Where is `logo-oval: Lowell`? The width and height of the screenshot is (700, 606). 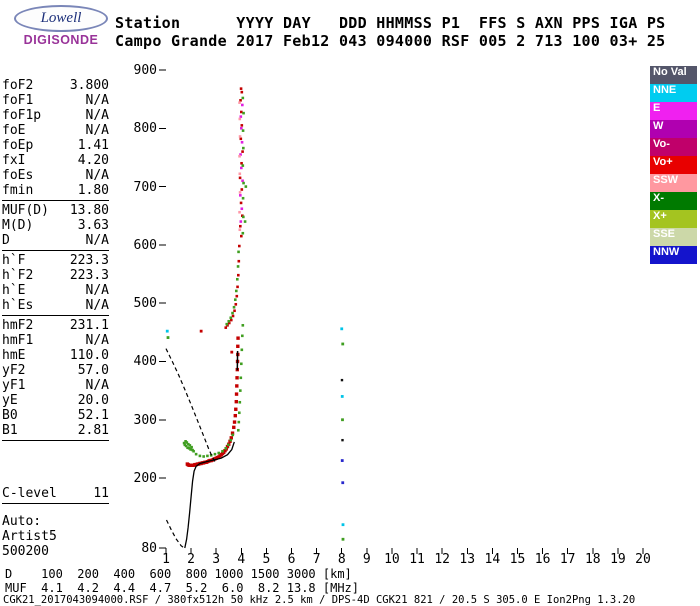 logo-oval: Lowell is located at coordinates (61, 18).